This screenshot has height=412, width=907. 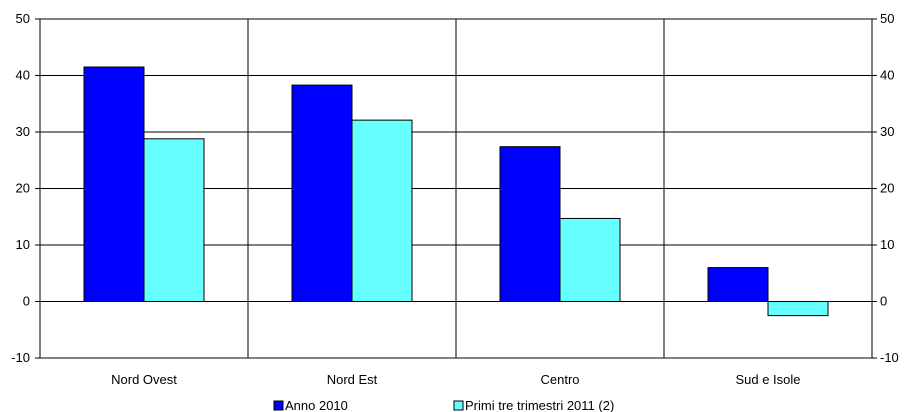 I want to click on y-tick-label-right: 50, so click(x=887, y=18).